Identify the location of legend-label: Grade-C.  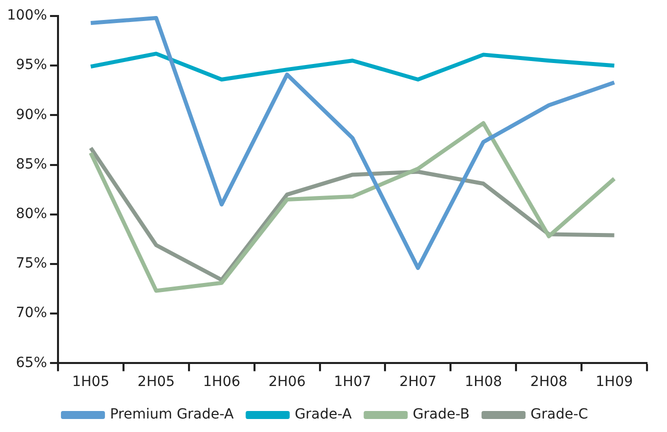
(559, 414).